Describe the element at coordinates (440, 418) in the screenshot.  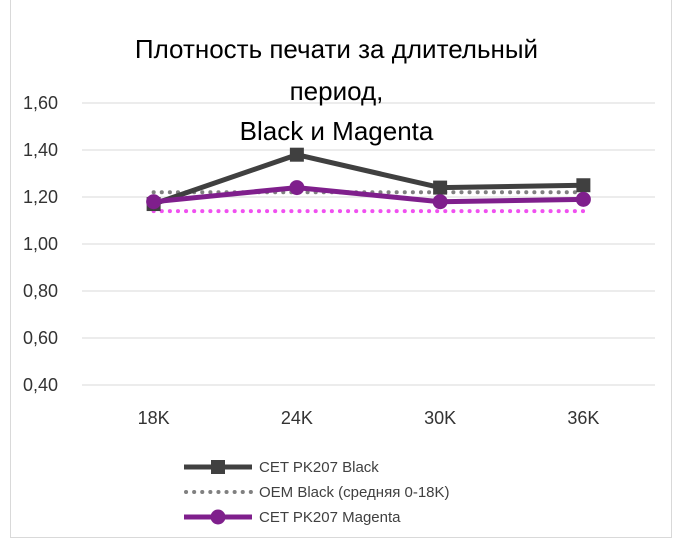
I see `x-tick-label: 30K` at that location.